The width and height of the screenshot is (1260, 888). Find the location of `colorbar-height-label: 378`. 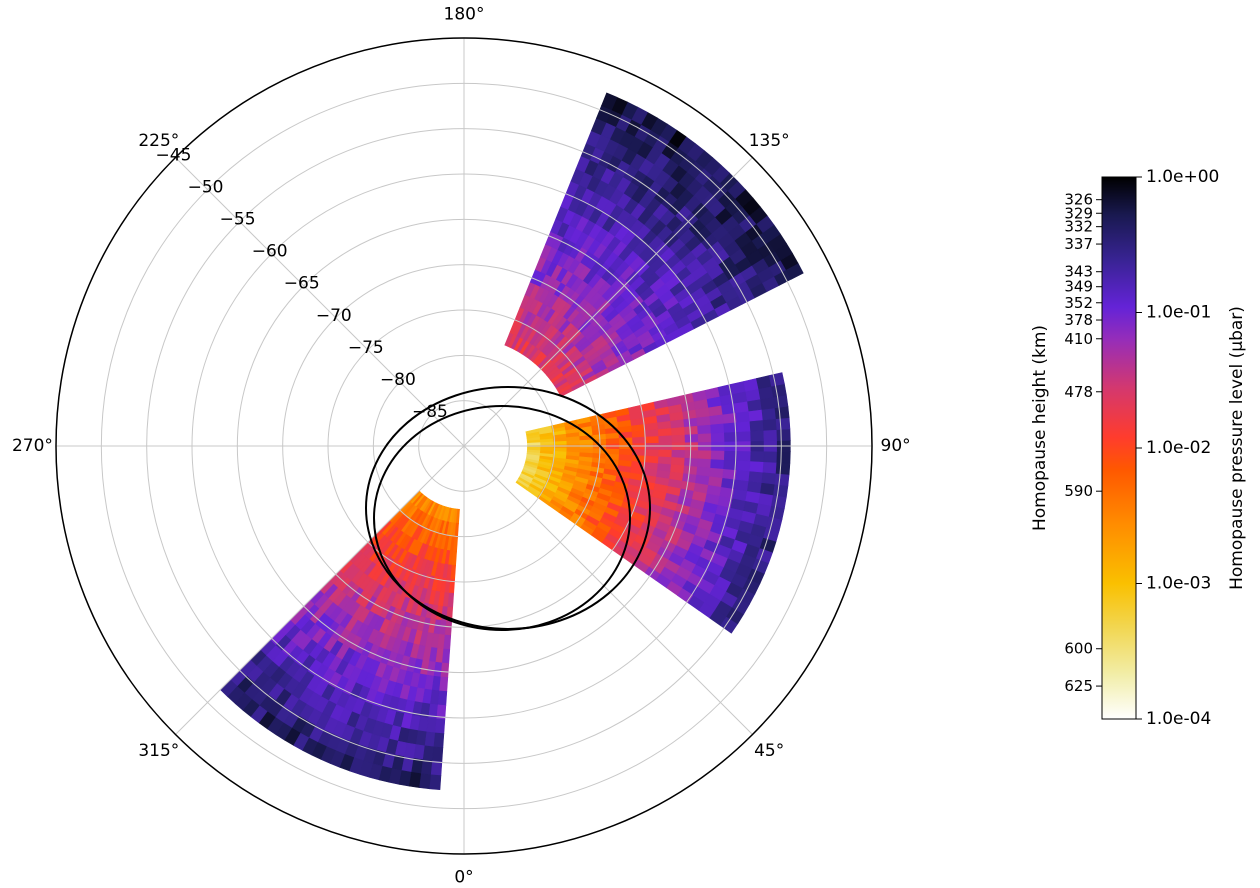

colorbar-height-label: 378 is located at coordinates (1078, 320).